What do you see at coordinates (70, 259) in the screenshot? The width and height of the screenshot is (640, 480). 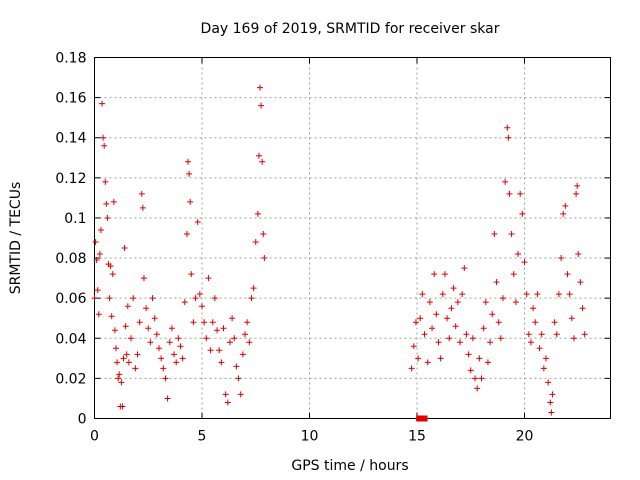 I see `y-tick-label: 0.08` at bounding box center [70, 259].